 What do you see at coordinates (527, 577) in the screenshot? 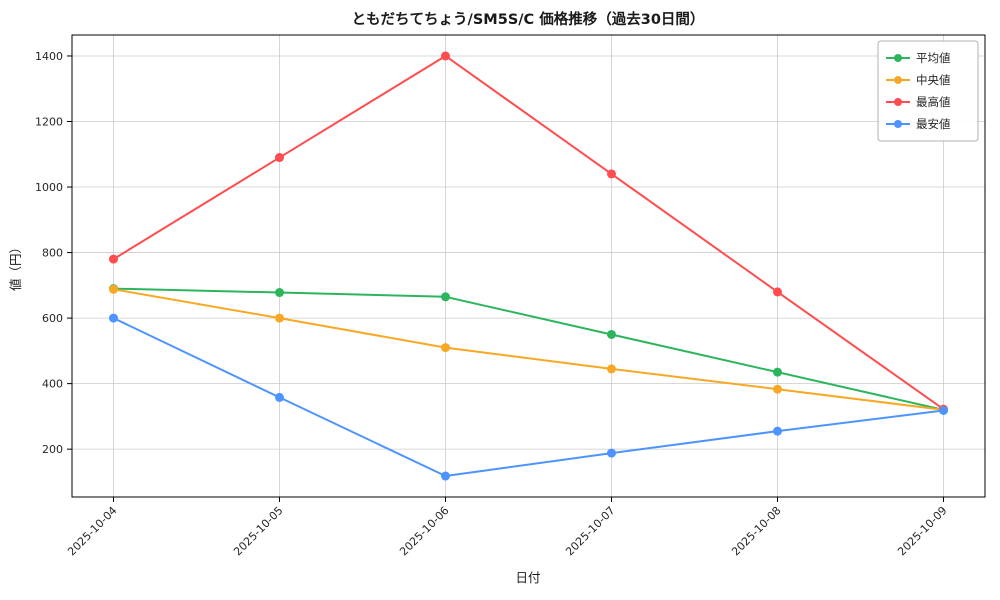
I see `x-axis-label: 日付` at bounding box center [527, 577].